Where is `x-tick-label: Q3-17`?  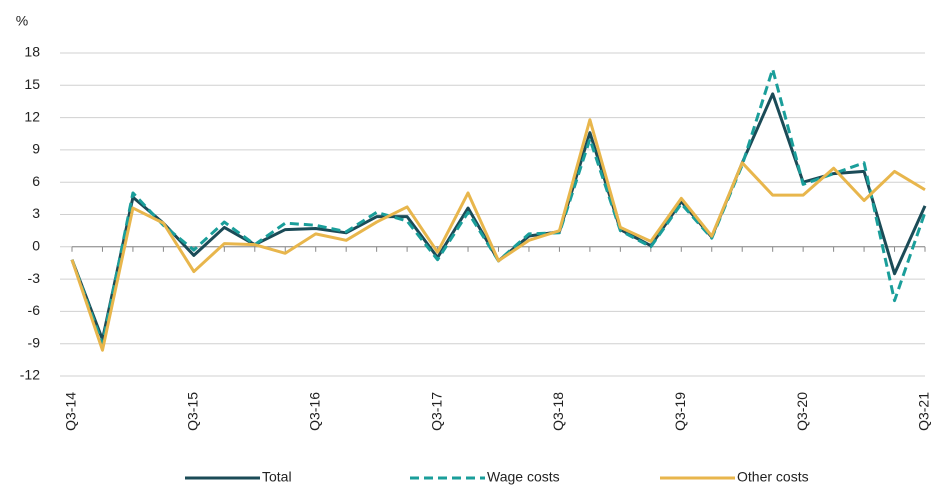 x-tick-label: Q3-17 is located at coordinates (436, 411).